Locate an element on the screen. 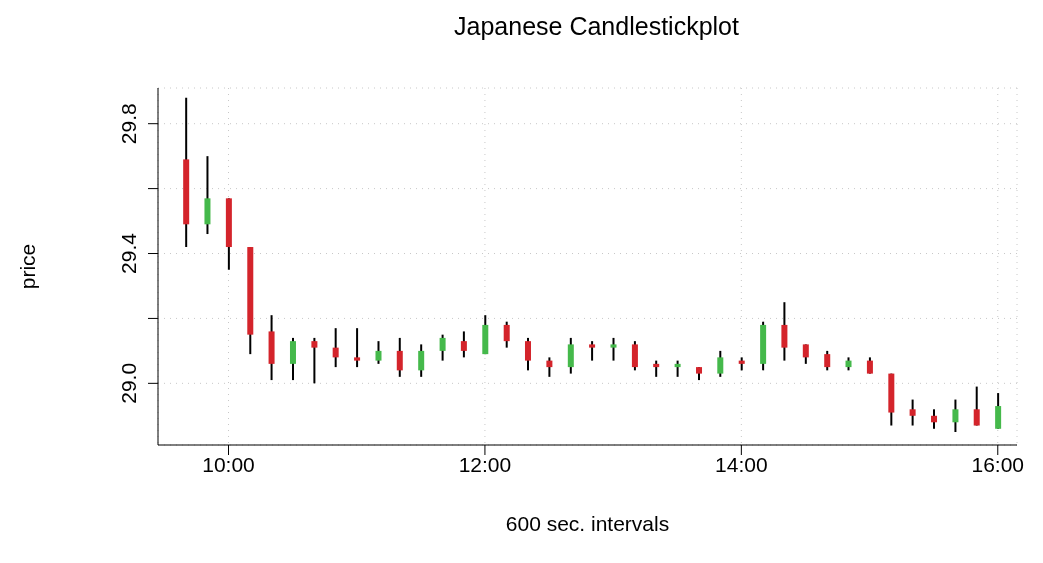 The width and height of the screenshot is (1043, 563). x-tick-label: 12:00 is located at coordinates (485, 464).